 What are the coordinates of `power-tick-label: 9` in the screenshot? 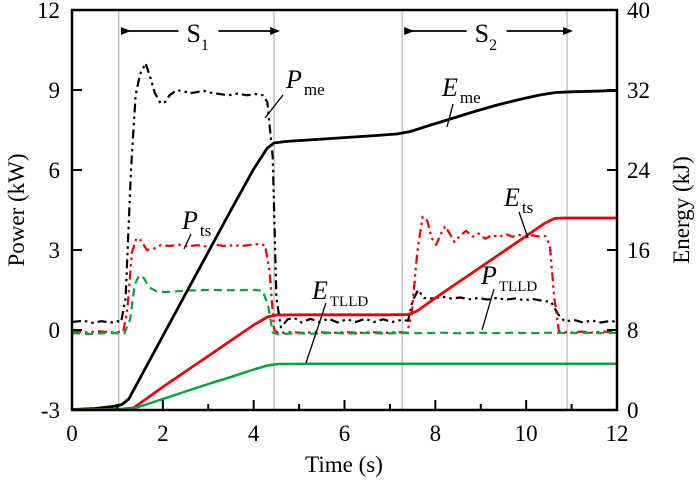 It's located at (55, 90).